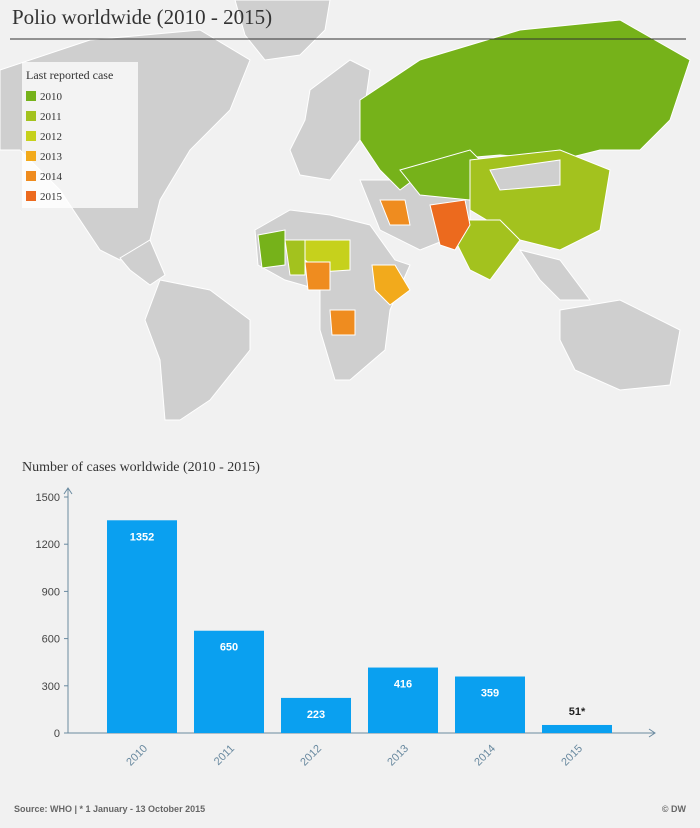 This screenshot has width=700, height=828. What do you see at coordinates (51, 197) in the screenshot?
I see `legend-label: 2015` at bounding box center [51, 197].